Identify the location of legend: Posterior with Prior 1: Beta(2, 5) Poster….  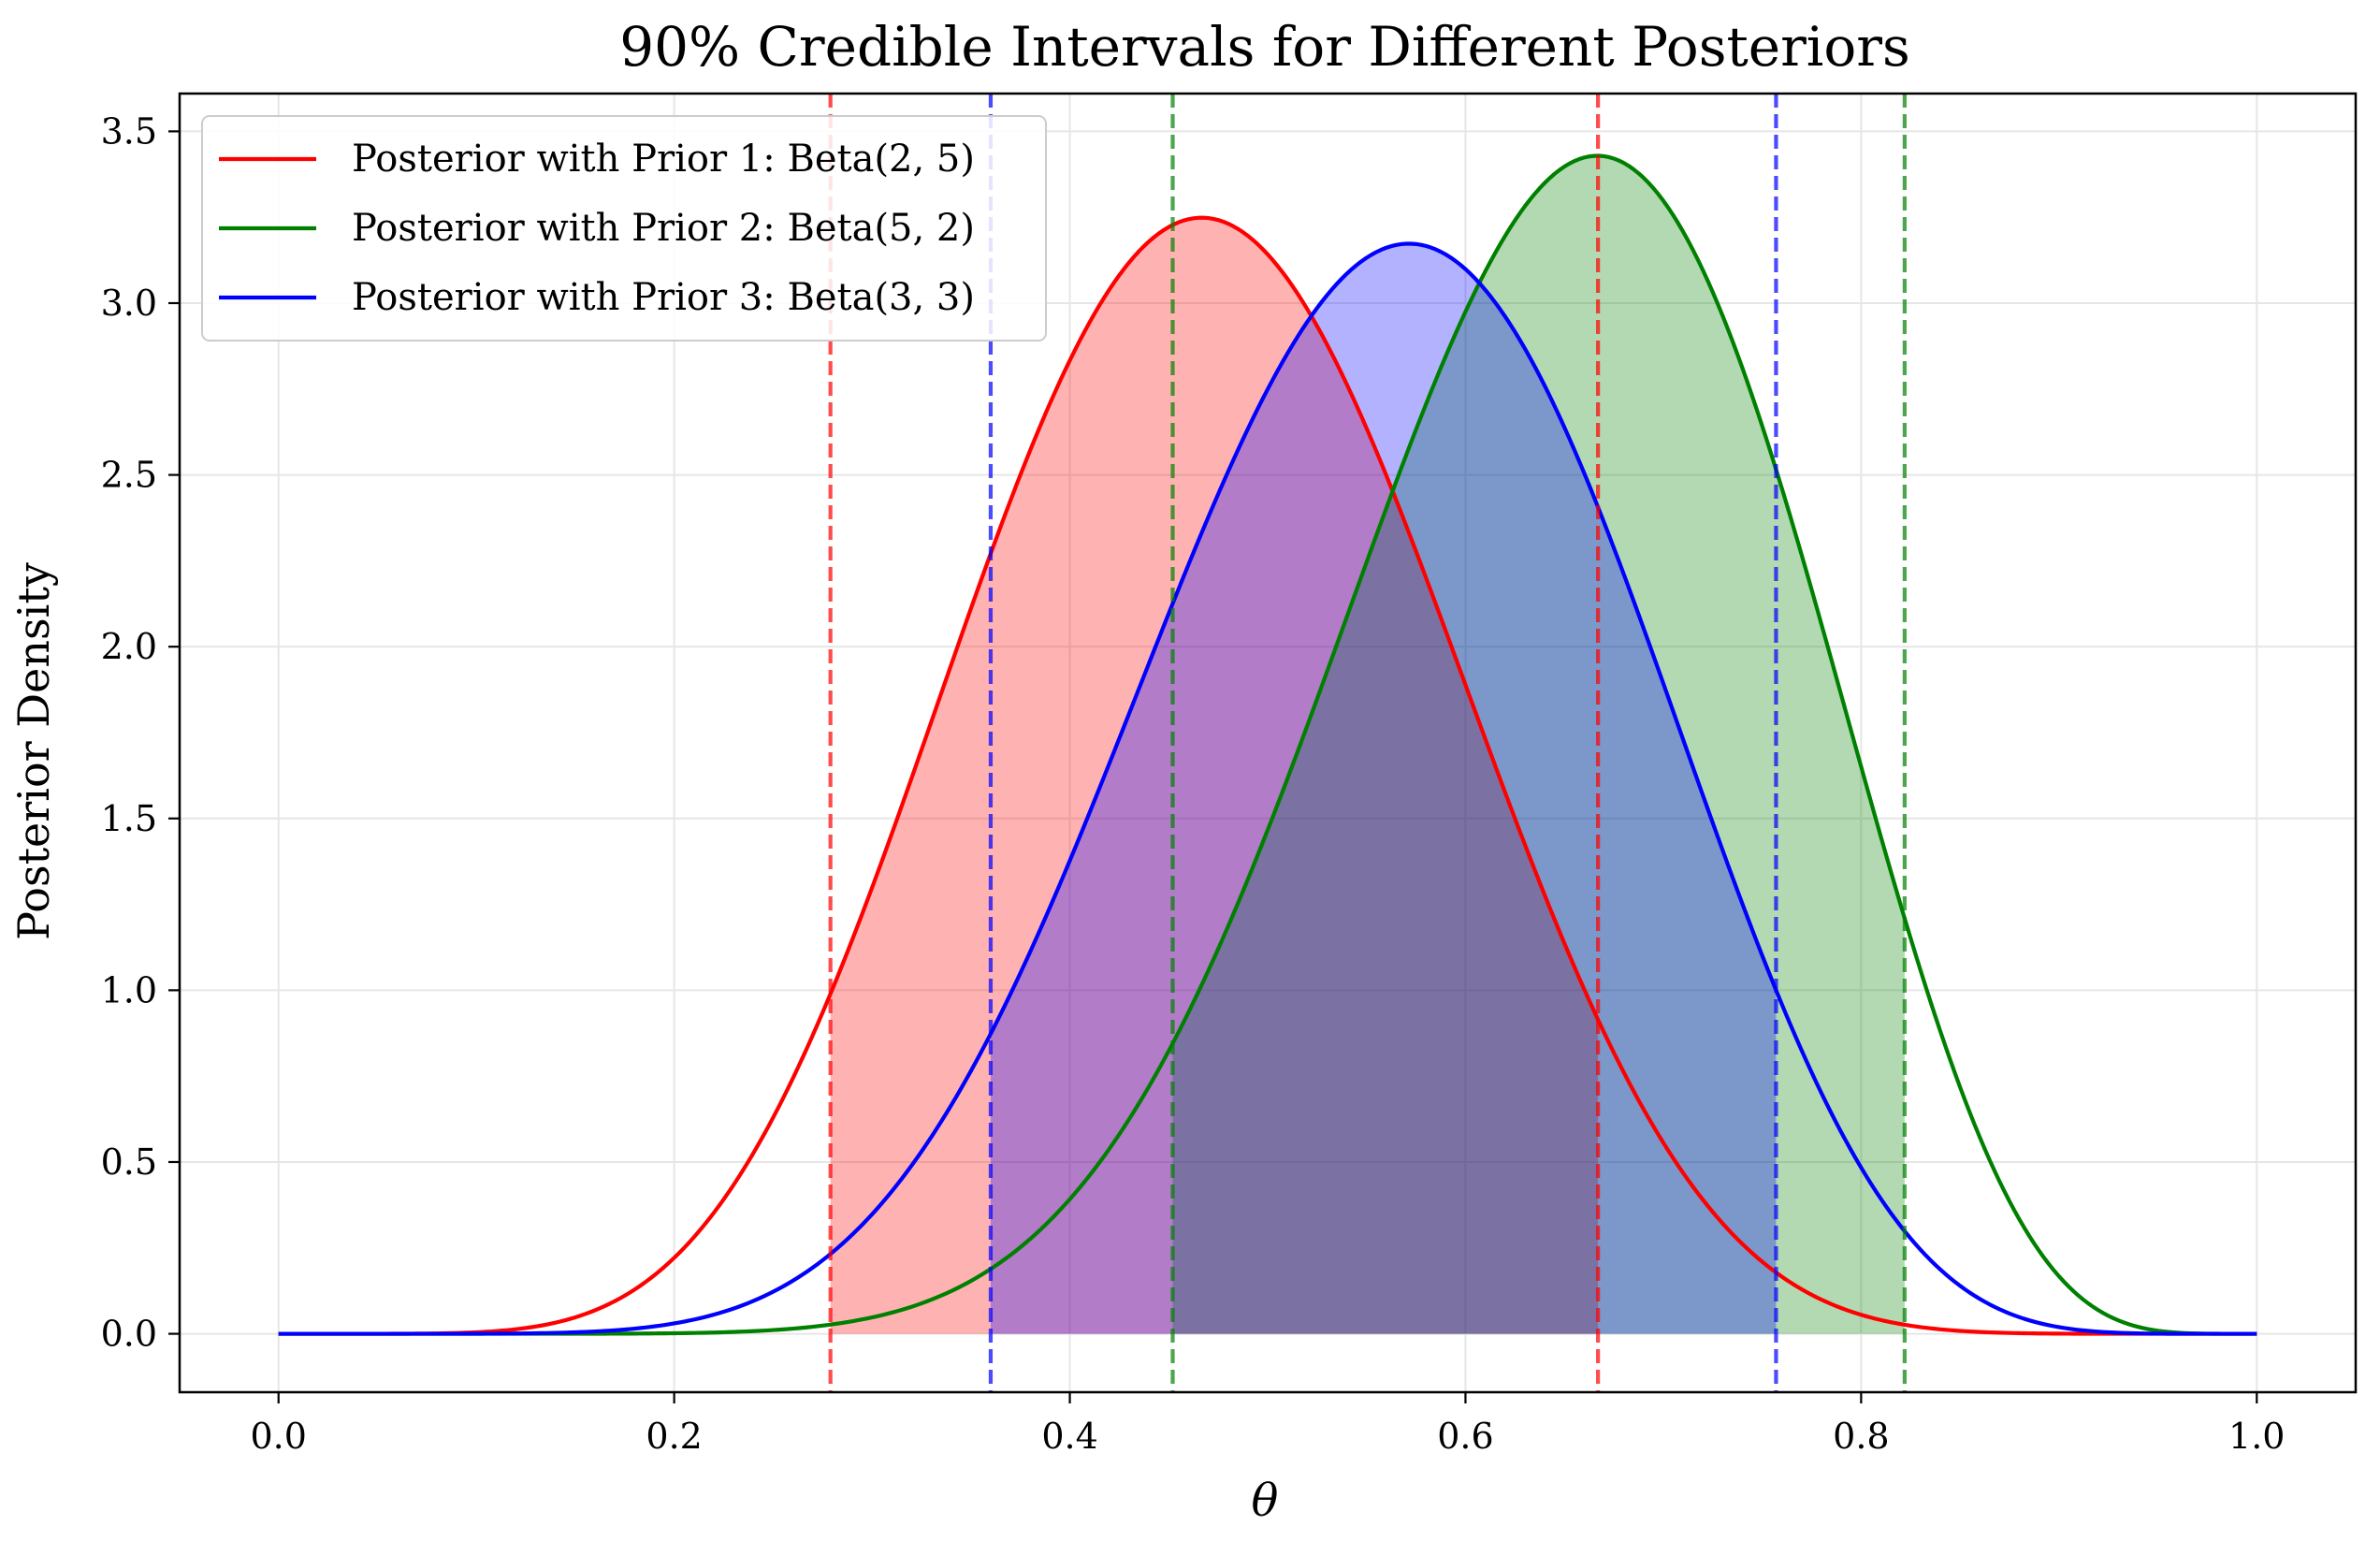
(624, 228).